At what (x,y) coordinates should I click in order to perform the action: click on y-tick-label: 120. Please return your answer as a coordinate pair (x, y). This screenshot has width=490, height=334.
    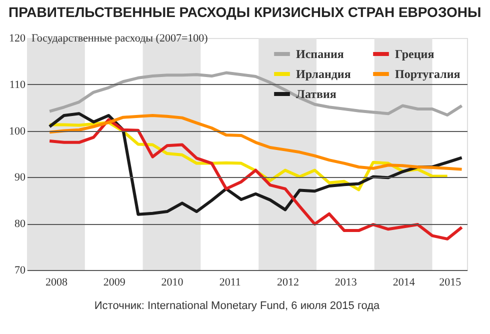
    Looking at the image, I should click on (17, 38).